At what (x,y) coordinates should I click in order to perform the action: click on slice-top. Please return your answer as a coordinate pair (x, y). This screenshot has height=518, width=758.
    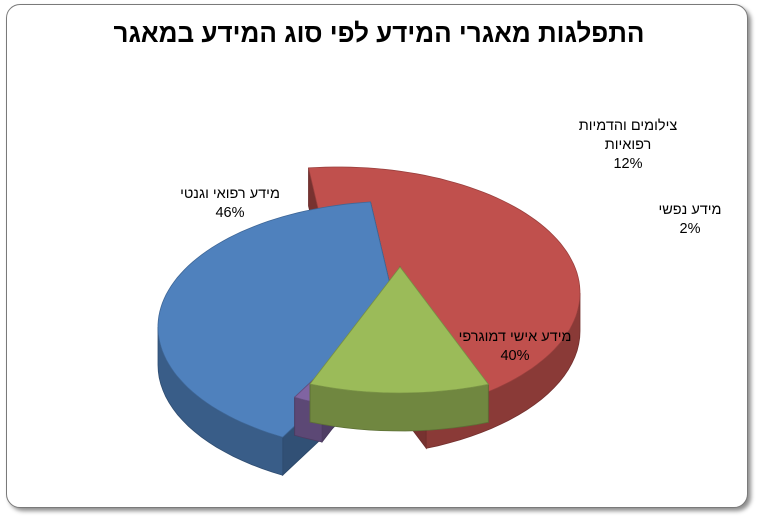
    Looking at the image, I should click on (399, 330).